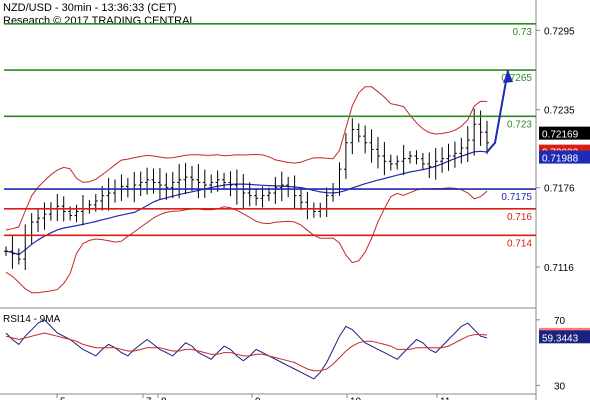  I want to click on rsi-title: RSI14 - 9MA, so click(32, 319).